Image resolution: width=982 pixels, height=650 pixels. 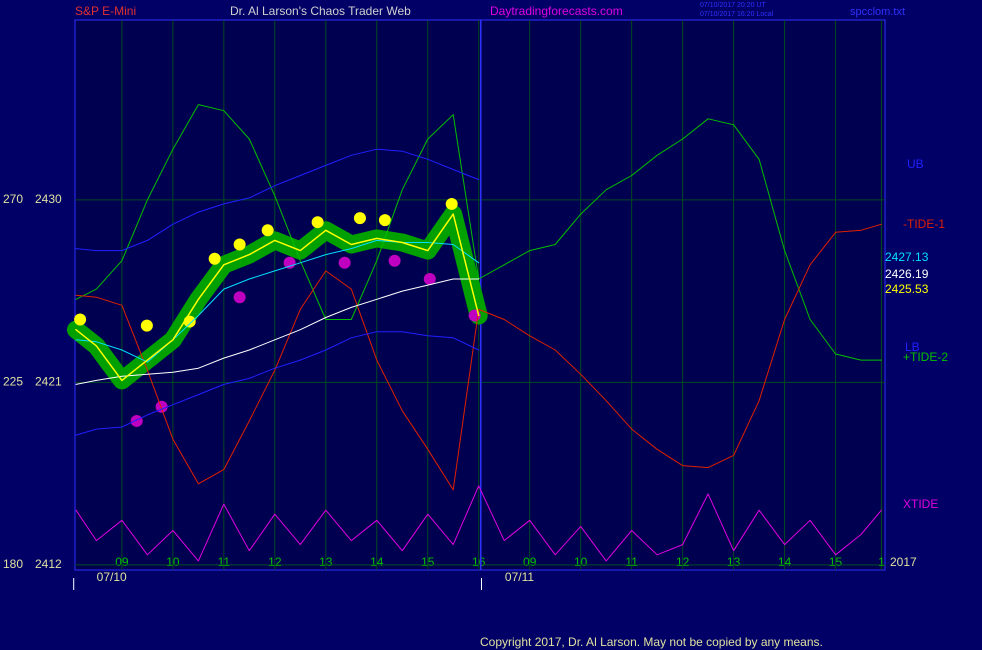 I want to click on last-value: 2427.13, so click(x=907, y=257).